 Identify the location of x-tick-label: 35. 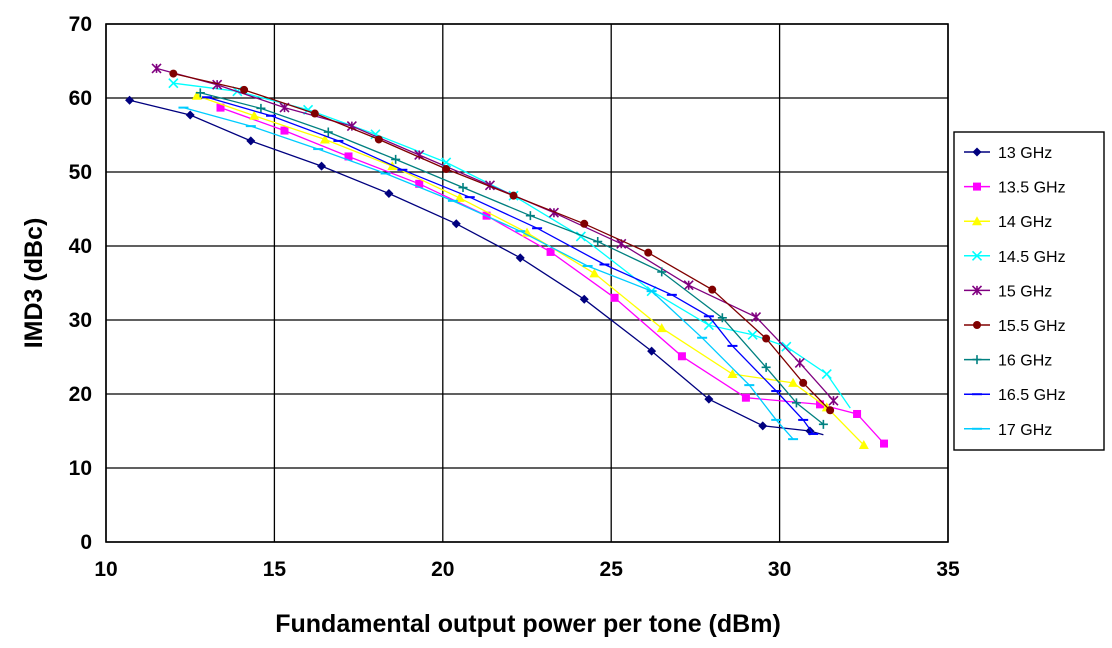
(948, 569).